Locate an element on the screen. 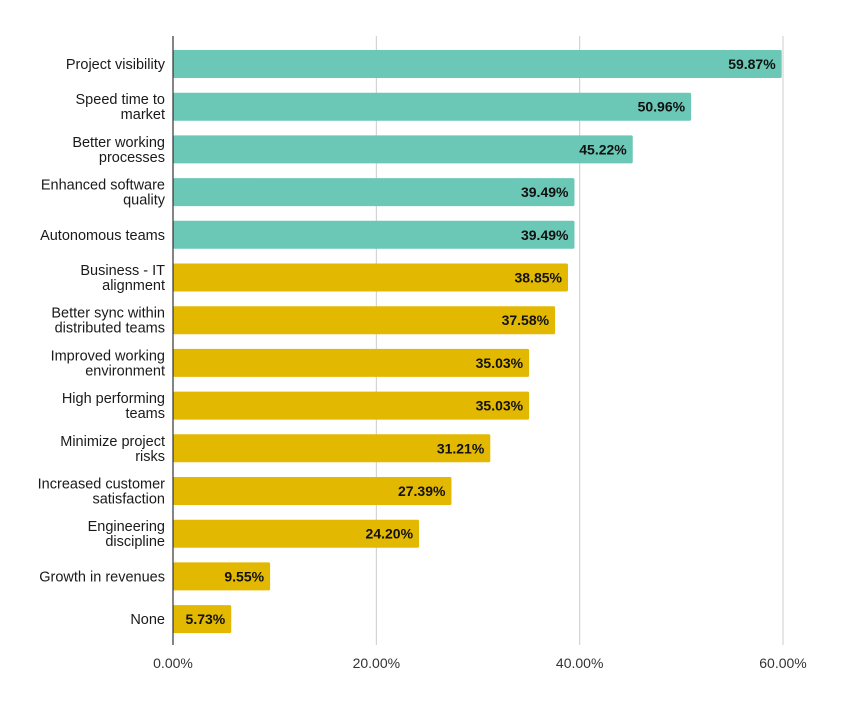 This screenshot has width=850, height=708. category-label-7: Improved working environment is located at coordinates (108, 363).